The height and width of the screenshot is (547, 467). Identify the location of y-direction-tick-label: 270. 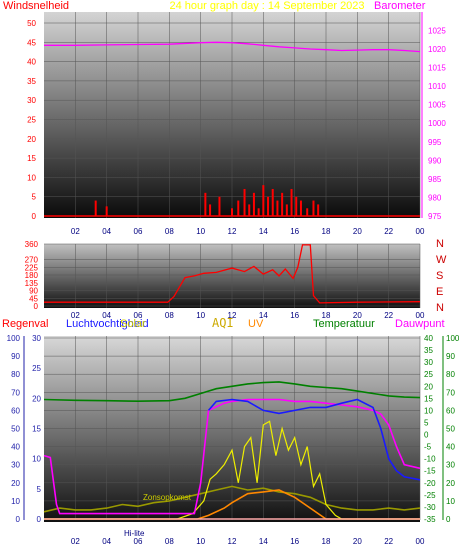
(32, 260).